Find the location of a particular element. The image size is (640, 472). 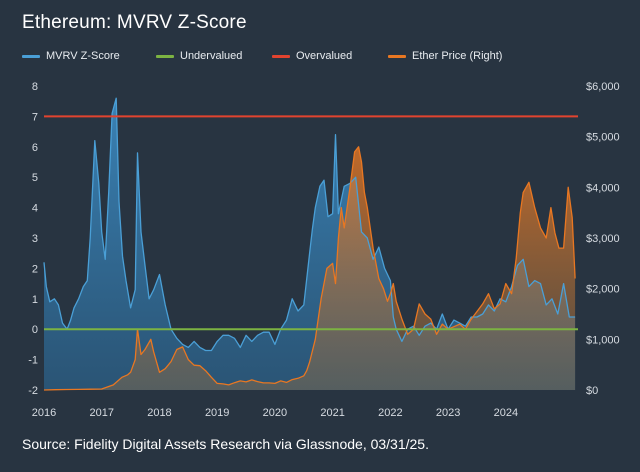

x-tick-label: 2017 is located at coordinates (101, 413).